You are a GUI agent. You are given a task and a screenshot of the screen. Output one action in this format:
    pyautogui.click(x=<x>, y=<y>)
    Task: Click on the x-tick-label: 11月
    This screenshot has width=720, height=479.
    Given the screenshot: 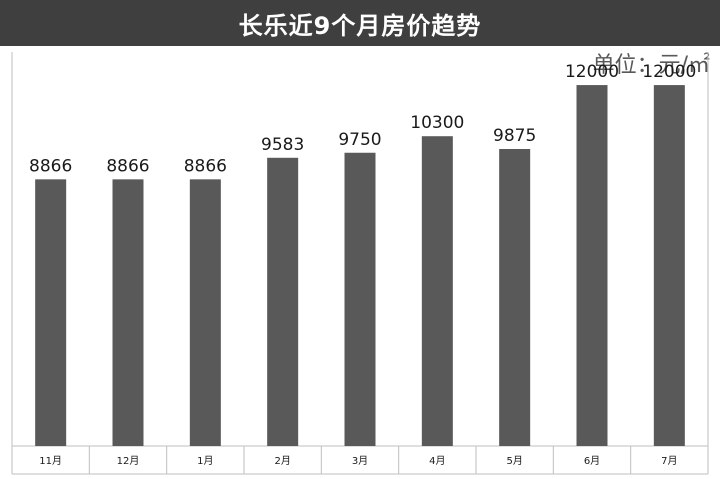 What is the action you would take?
    pyautogui.click(x=50, y=461)
    